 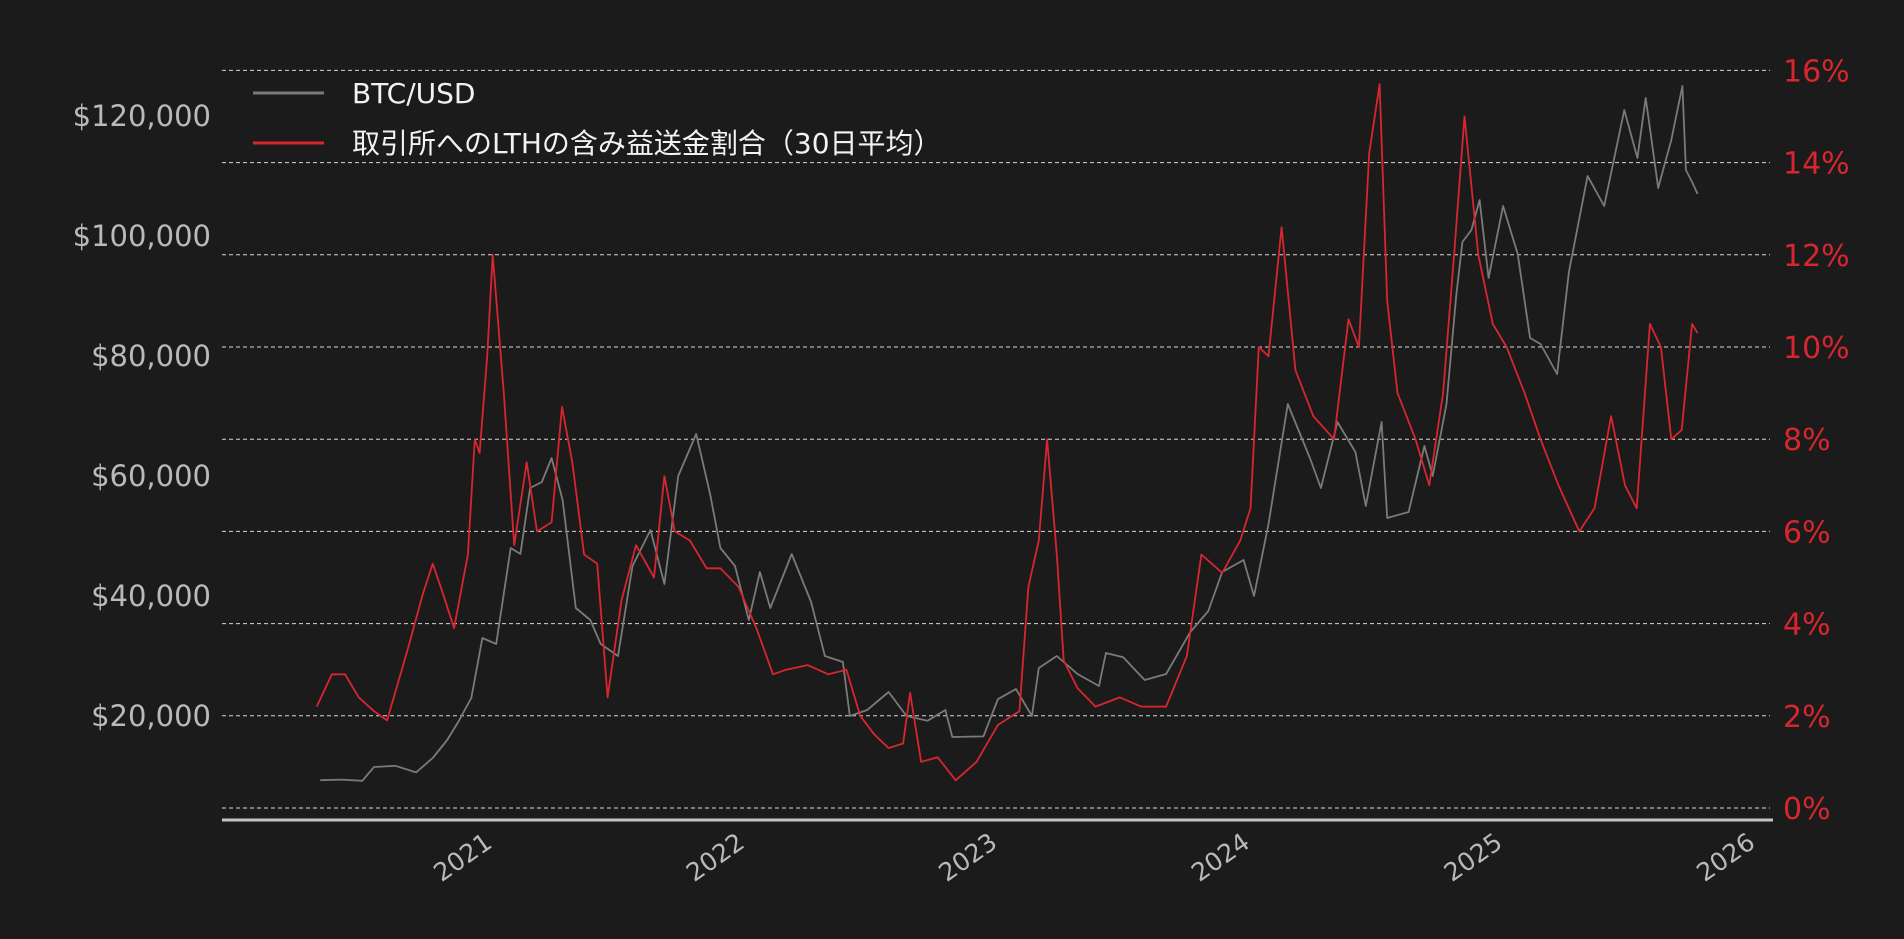 I want to click on legend: BTC/USD 取引所へのLTHの含み益送金割合（30日平均）, so click(x=597, y=118).